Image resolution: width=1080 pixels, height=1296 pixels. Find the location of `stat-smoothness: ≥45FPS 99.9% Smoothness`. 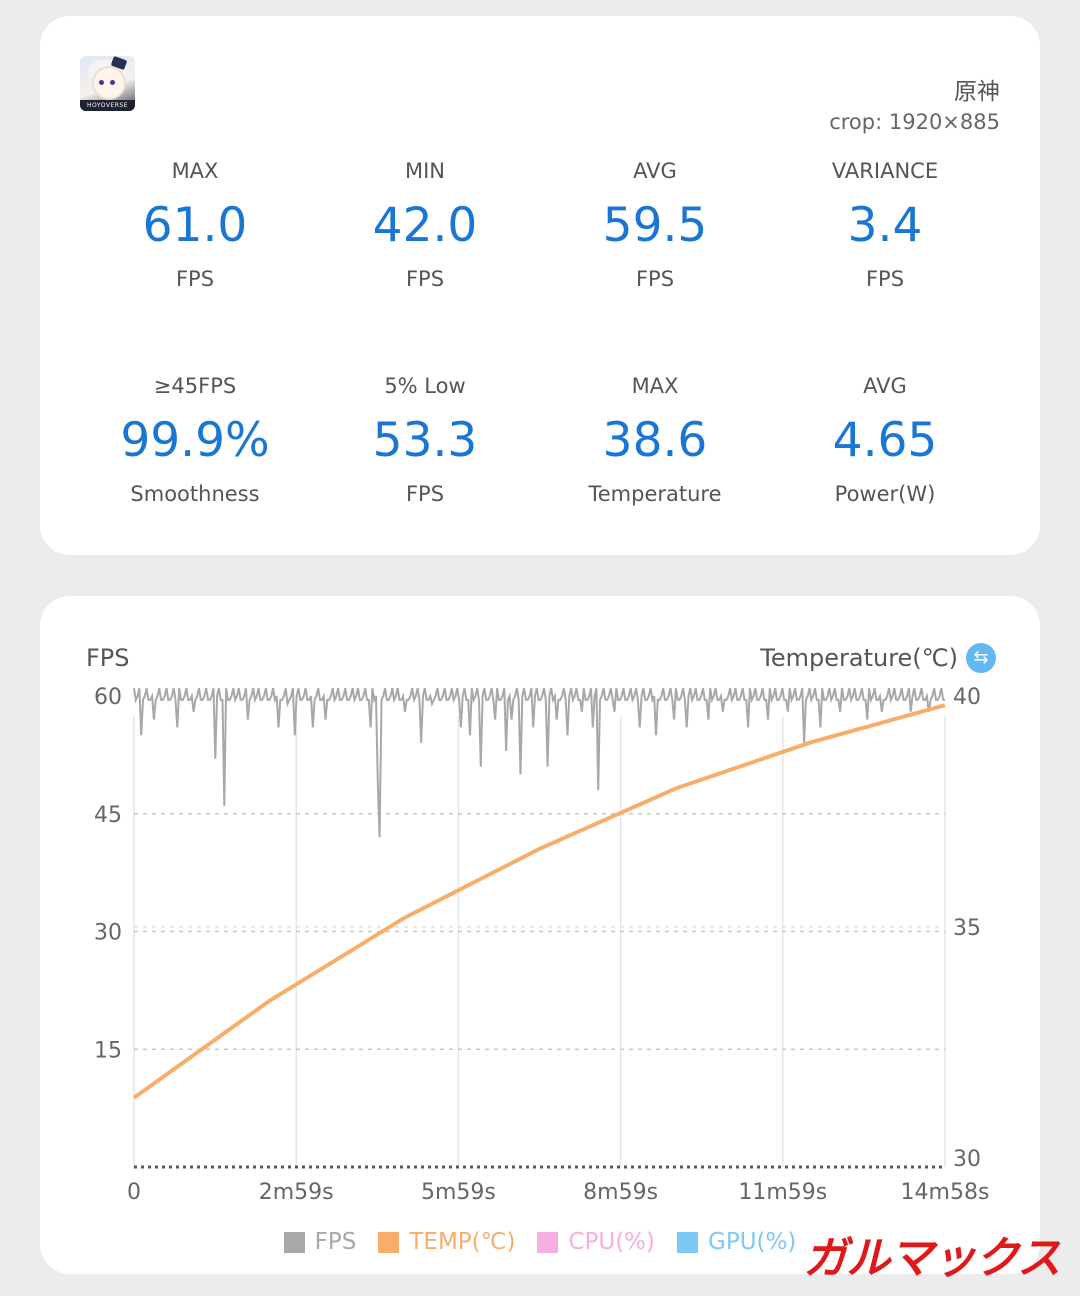

stat-smoothness: ≥45FPS 99.9% Smoothness is located at coordinates (195, 440).